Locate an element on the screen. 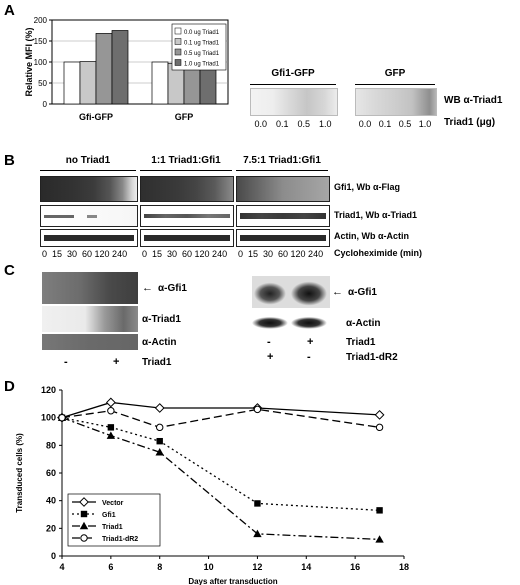 The width and height of the screenshot is (520, 585). blot-c-left-triad1-label: α-Triad1 is located at coordinates (161, 319).